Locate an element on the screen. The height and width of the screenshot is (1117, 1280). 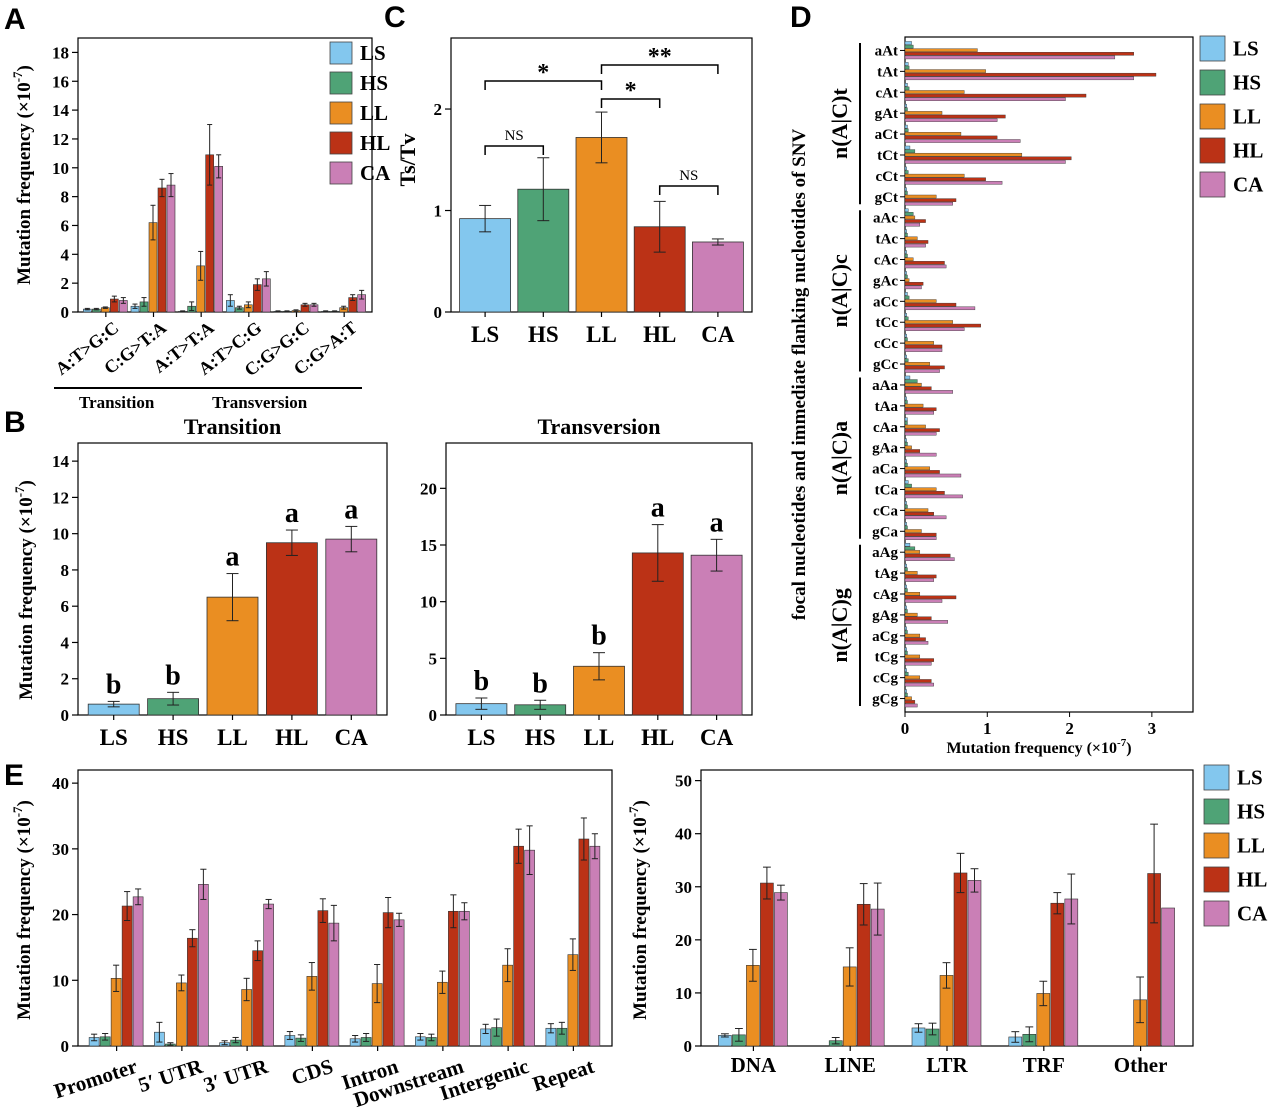
legend-label-ll: LL is located at coordinates (1251, 846).